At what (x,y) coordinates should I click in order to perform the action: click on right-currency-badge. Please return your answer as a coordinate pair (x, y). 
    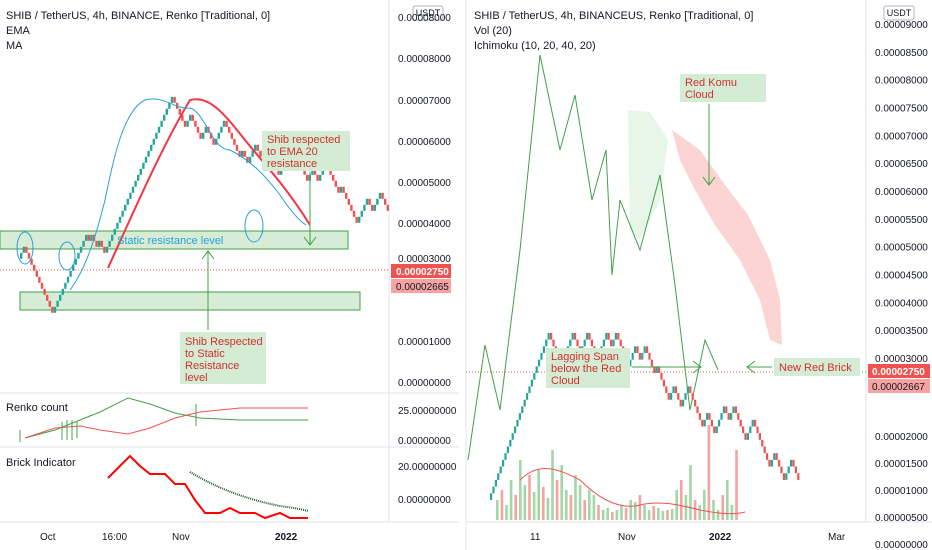
    Looking at the image, I should click on (899, 13).